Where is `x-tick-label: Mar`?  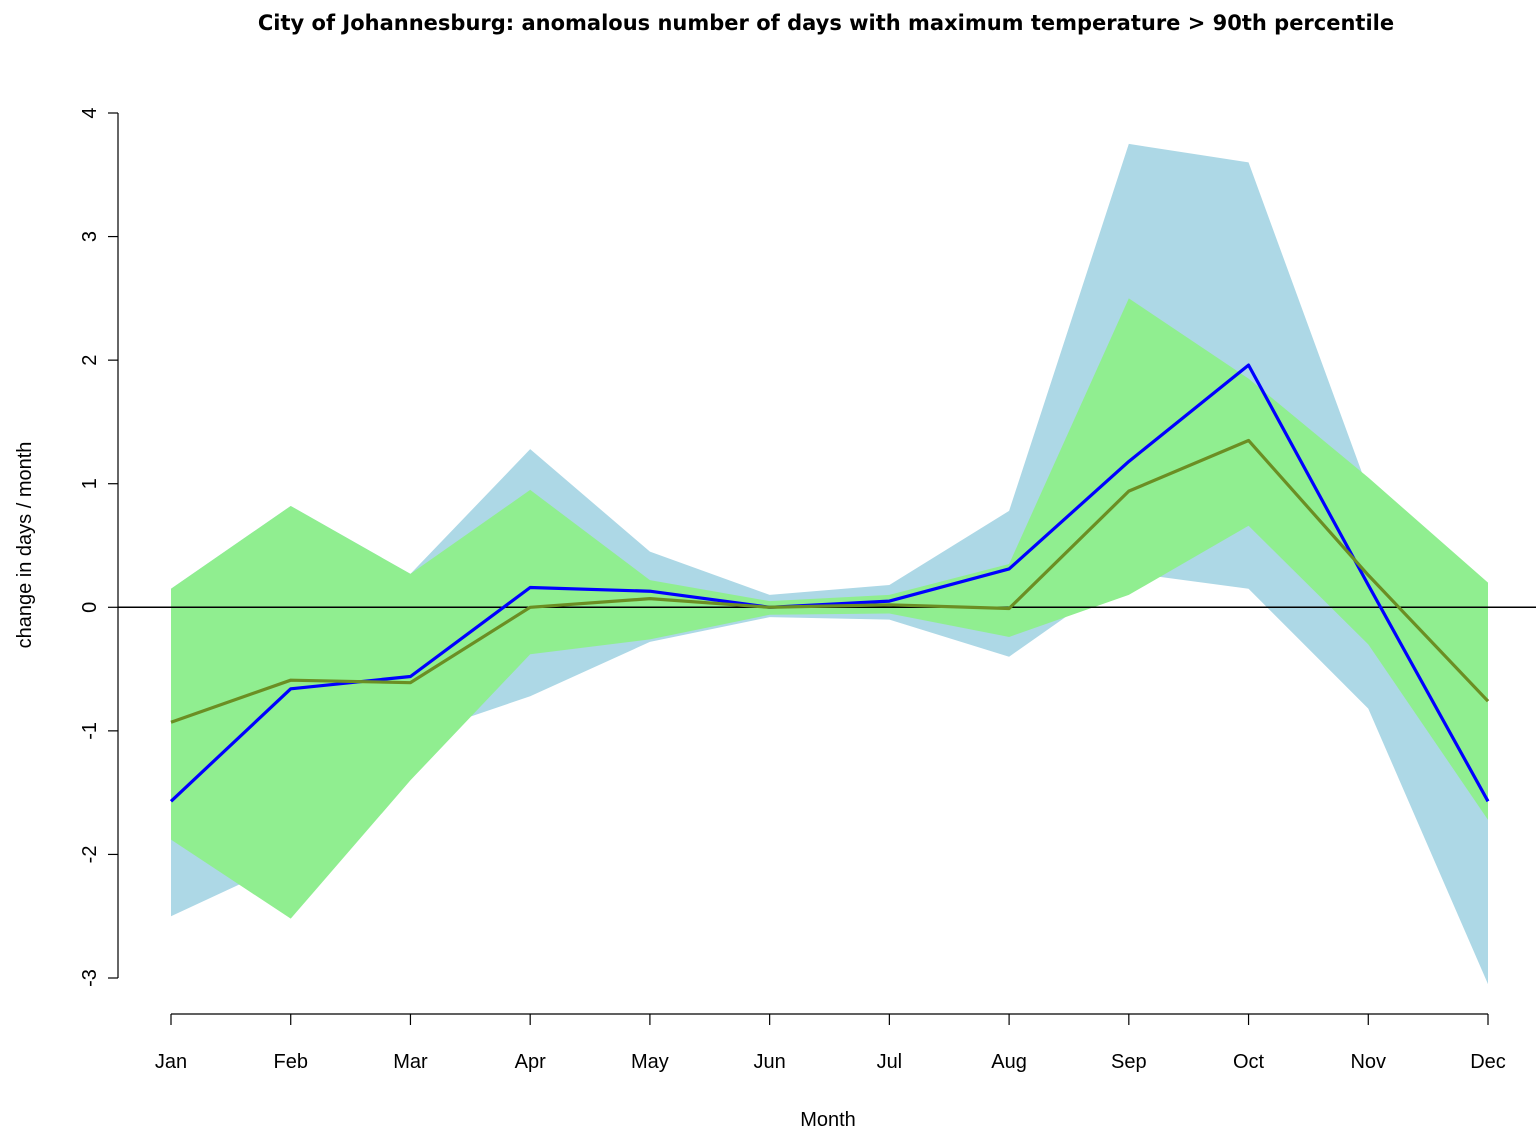 x-tick-label: Mar is located at coordinates (410, 1062).